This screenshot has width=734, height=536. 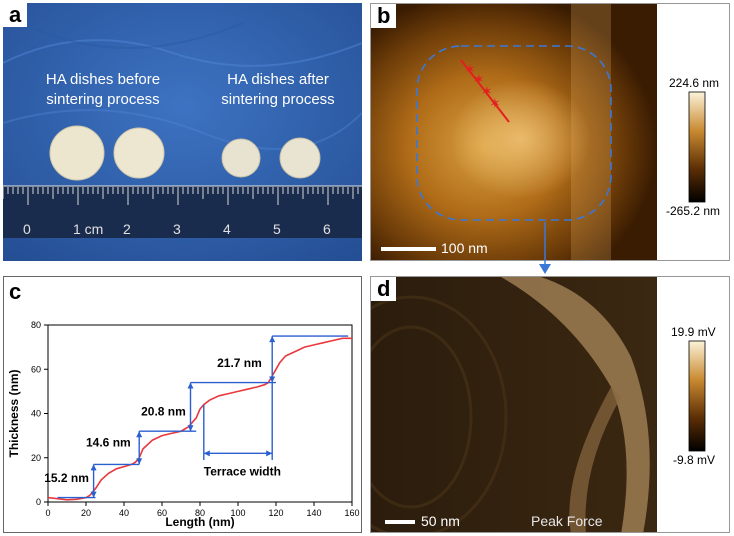 What do you see at coordinates (38, 502) in the screenshot?
I see `y-tick-label: 0` at bounding box center [38, 502].